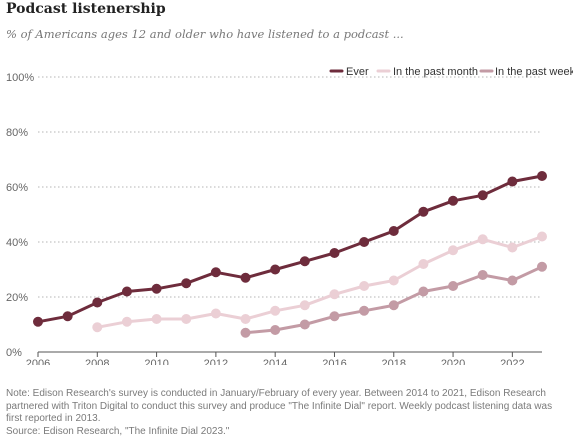  Describe the element at coordinates (512, 361) in the screenshot. I see `x-tick-label: 2022` at that location.